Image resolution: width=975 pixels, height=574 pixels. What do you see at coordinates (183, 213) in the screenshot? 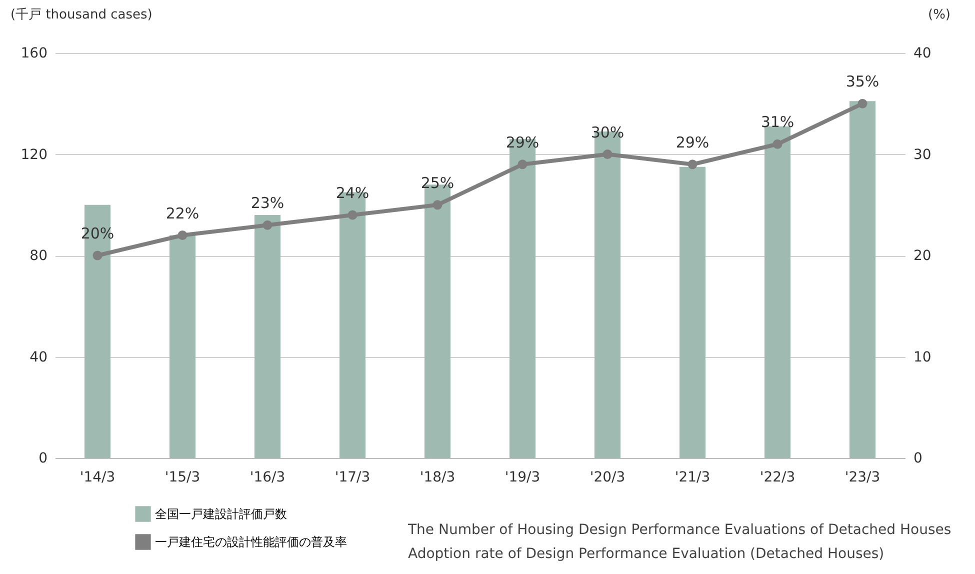
I see `data-label: 22%` at bounding box center [183, 213].